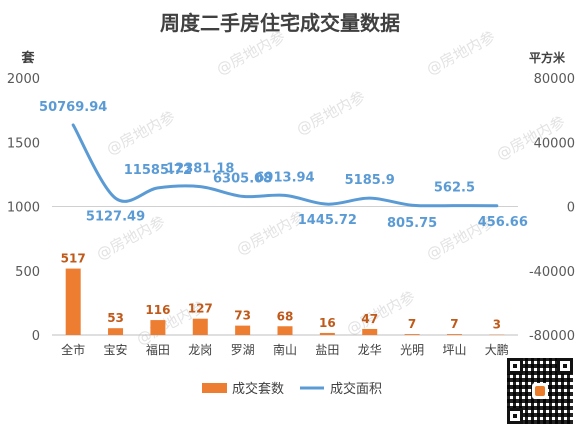  What do you see at coordinates (552, 272) in the screenshot?
I see `right-tick-label: -40000` at bounding box center [552, 272].